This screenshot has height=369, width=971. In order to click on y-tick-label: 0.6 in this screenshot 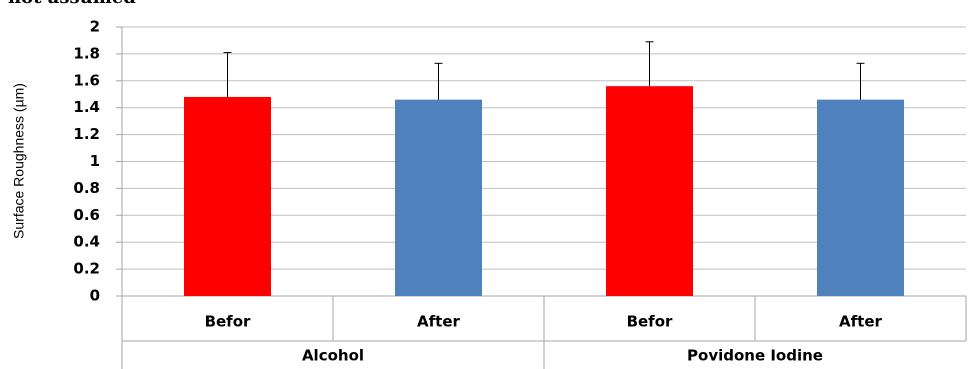, I will do `click(86, 215)`.